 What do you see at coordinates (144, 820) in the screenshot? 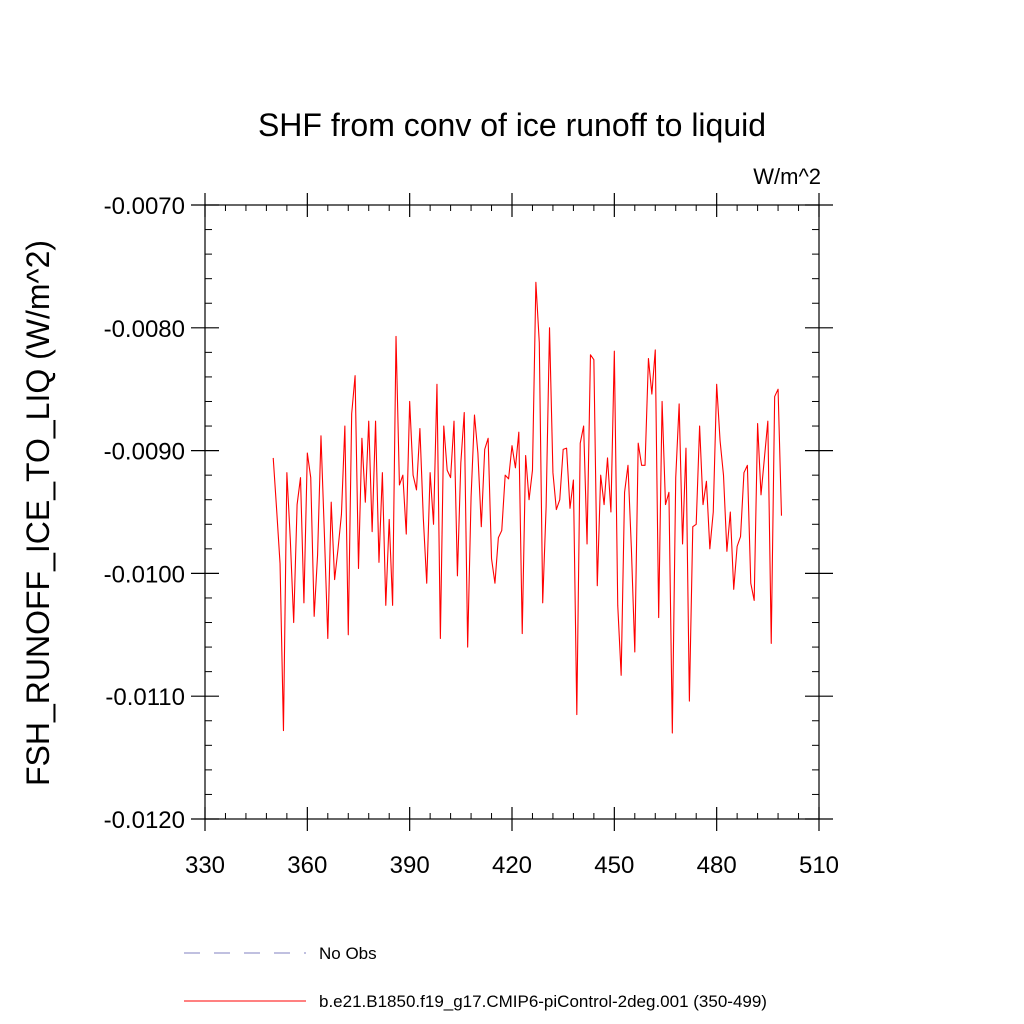
I see `y-tick-label: -0.0120` at bounding box center [144, 820].